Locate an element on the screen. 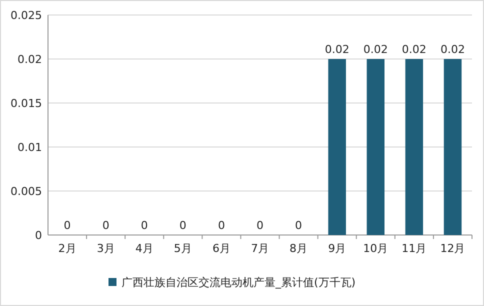 The width and height of the screenshot is (484, 306). x-tick-label: 11月 is located at coordinates (414, 248).